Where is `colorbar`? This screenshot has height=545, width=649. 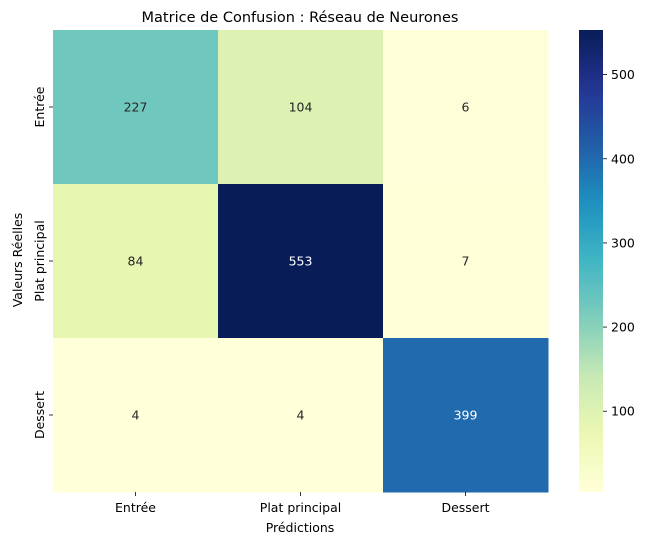
colorbar is located at coordinates (591, 261).